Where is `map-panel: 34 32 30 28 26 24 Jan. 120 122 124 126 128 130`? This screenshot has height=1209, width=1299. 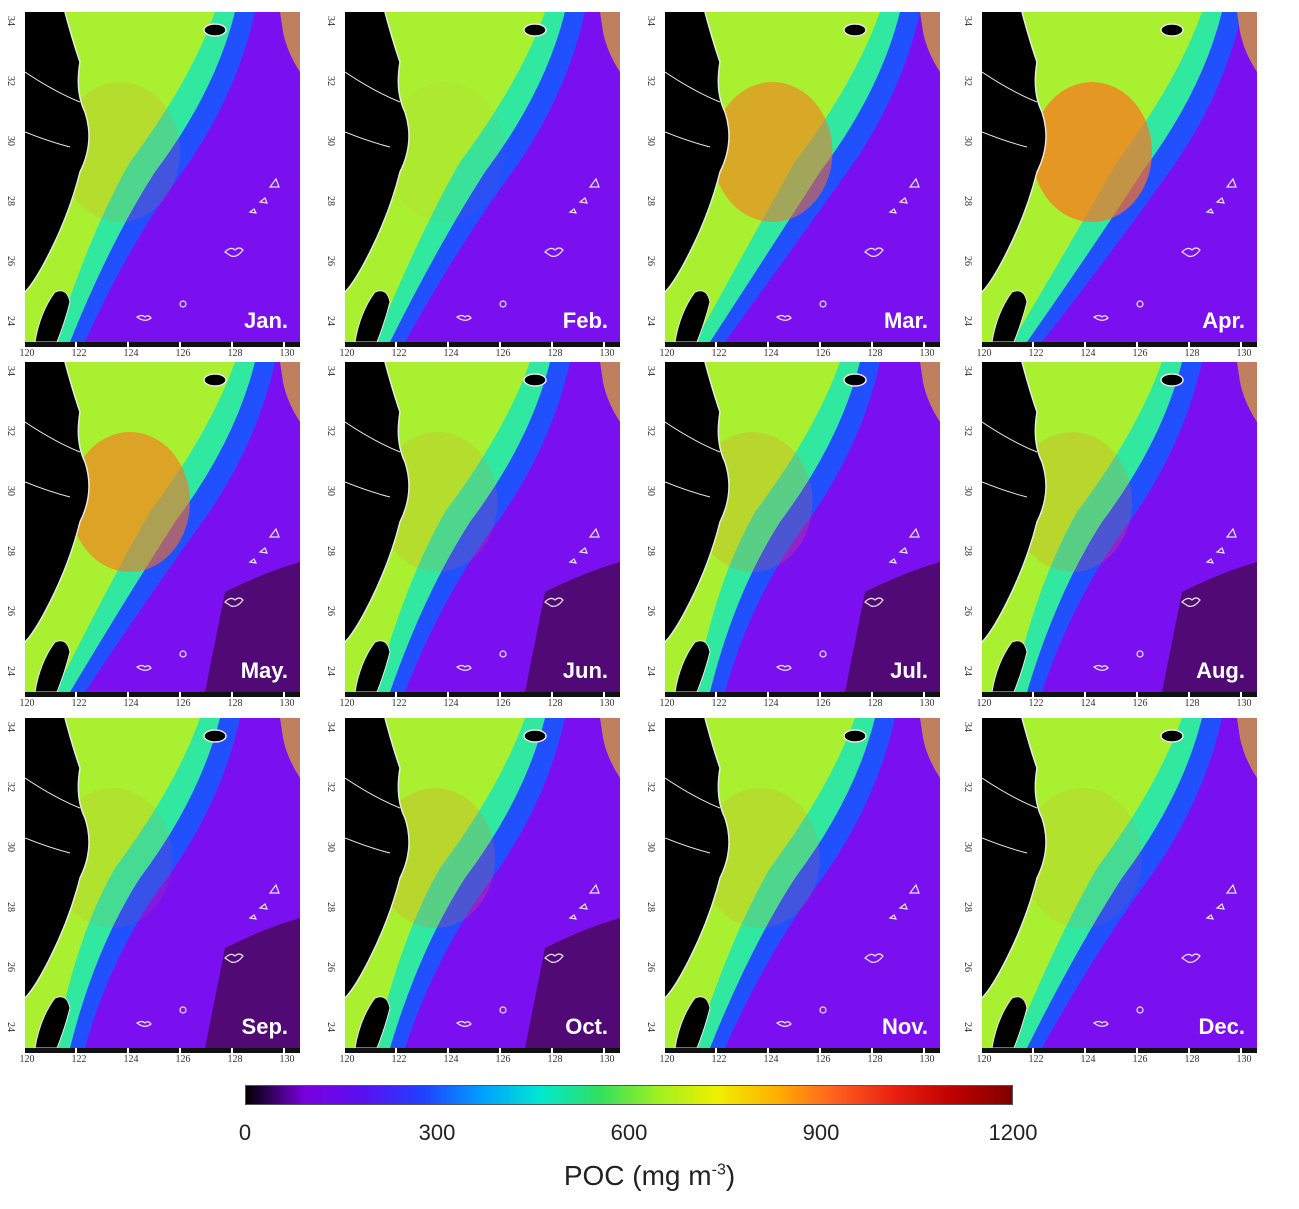 map-panel: 34 32 30 28 26 24 Jan. 120 122 124 126 128 130 is located at coordinates (150, 185).